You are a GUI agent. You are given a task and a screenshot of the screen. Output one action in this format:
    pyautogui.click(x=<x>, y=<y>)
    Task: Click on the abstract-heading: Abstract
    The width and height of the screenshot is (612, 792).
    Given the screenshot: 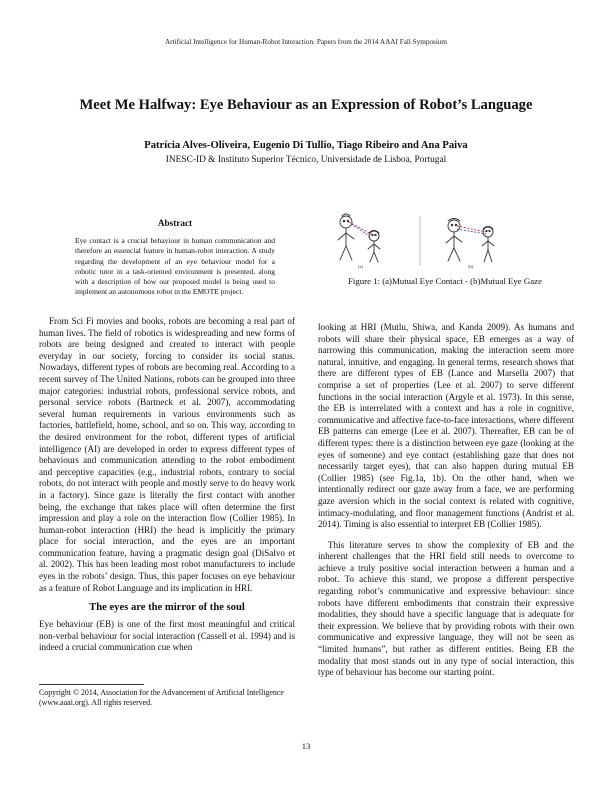 What is the action you would take?
    pyautogui.click(x=175, y=223)
    